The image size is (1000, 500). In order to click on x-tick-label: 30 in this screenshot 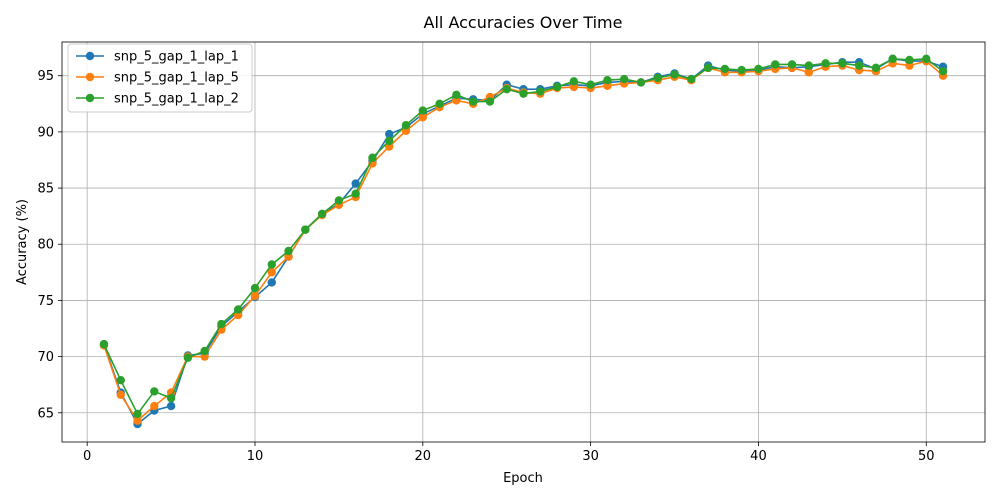, I will do `click(590, 456)`.